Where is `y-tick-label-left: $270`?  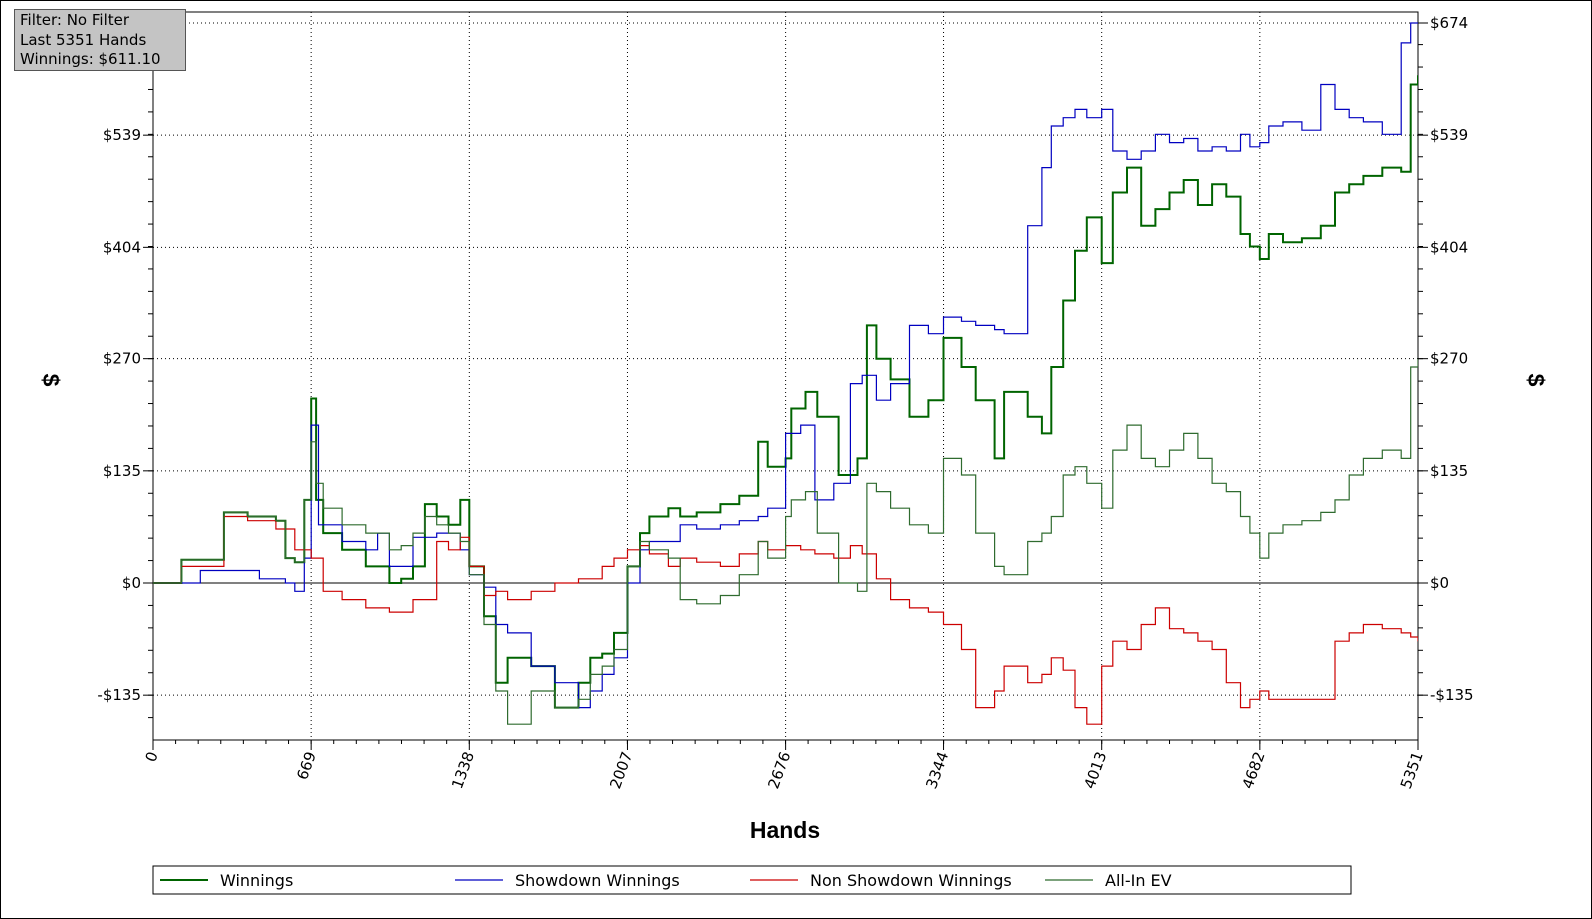
y-tick-label-left: $270 is located at coordinates (122, 359).